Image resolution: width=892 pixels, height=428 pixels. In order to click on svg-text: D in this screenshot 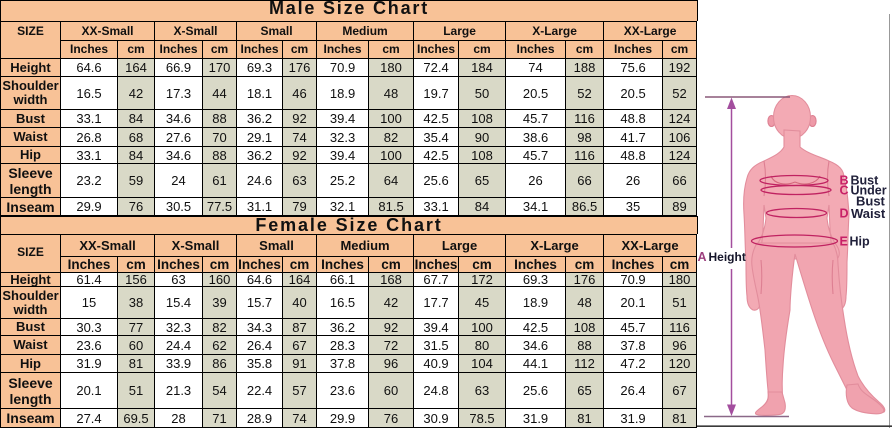, I will do `click(844, 214)`.